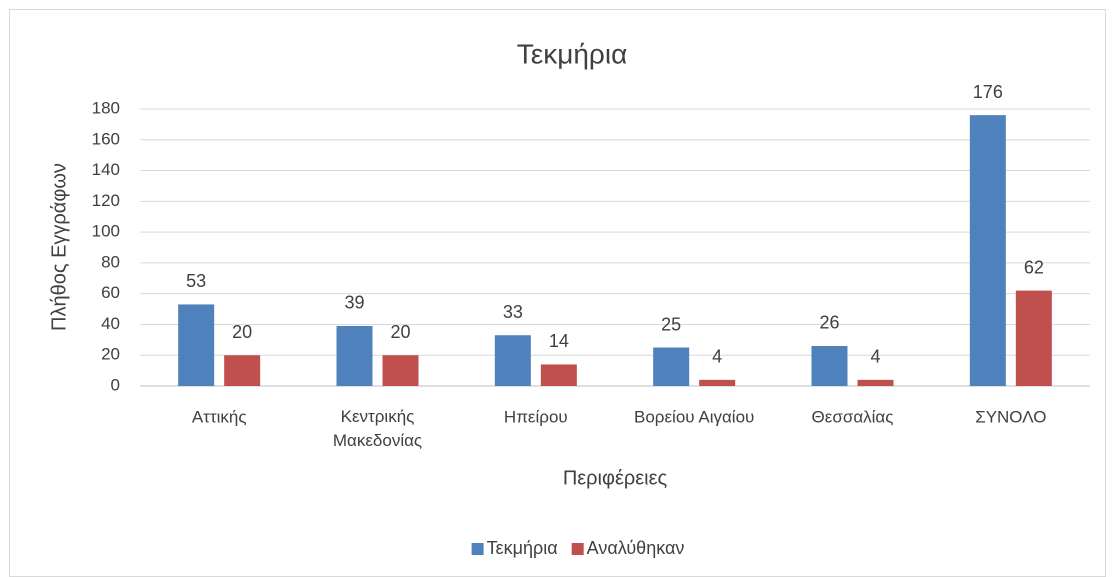 This screenshot has width=1115, height=577. Describe the element at coordinates (694, 416) in the screenshot. I see `x-tick-label: Βορείου Αιγαίου` at that location.